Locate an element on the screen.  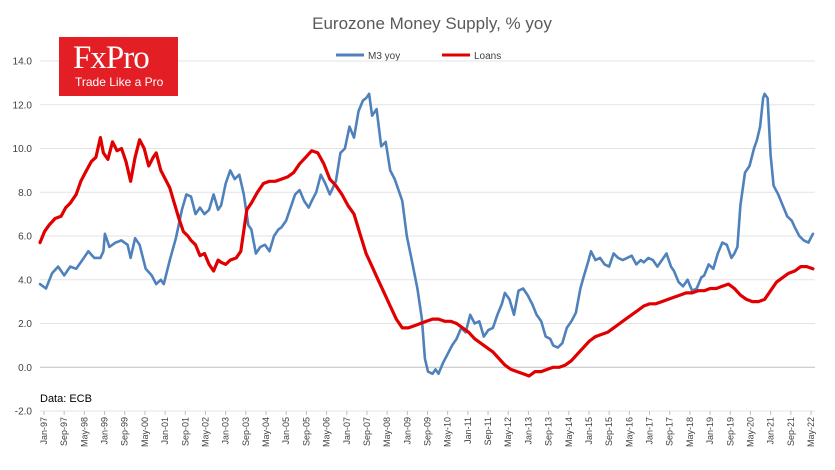
x-tick-label: May-22 is located at coordinates (811, 432).